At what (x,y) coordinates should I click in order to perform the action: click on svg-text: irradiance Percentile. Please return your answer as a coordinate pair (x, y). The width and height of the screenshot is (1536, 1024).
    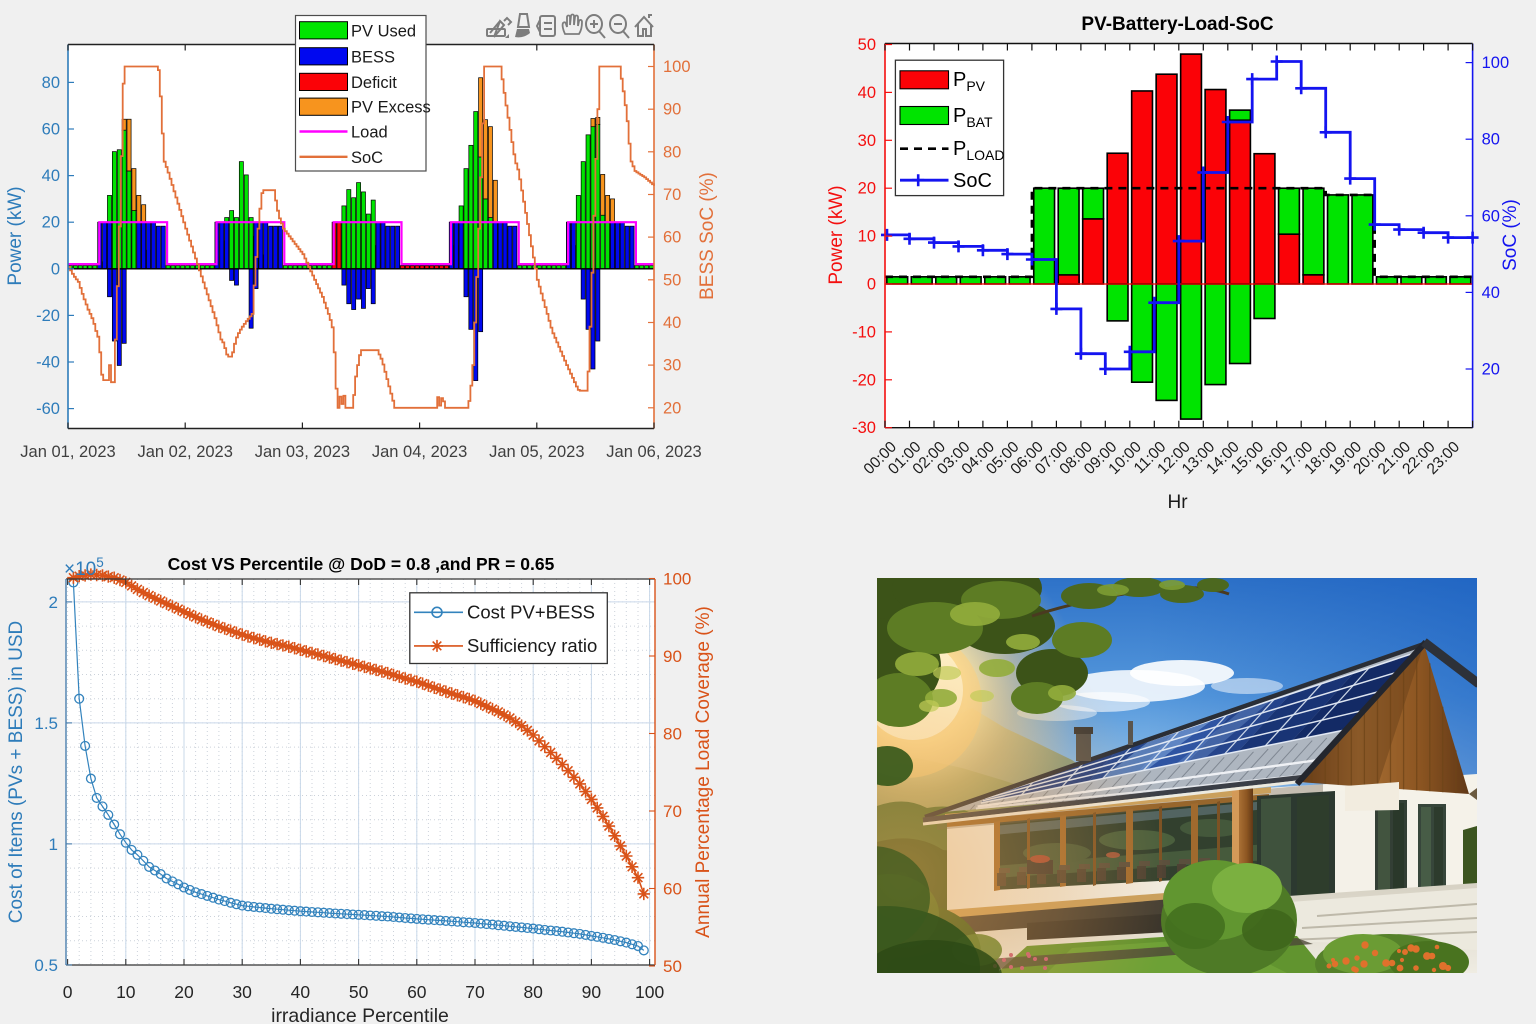
    Looking at the image, I should click on (360, 1014).